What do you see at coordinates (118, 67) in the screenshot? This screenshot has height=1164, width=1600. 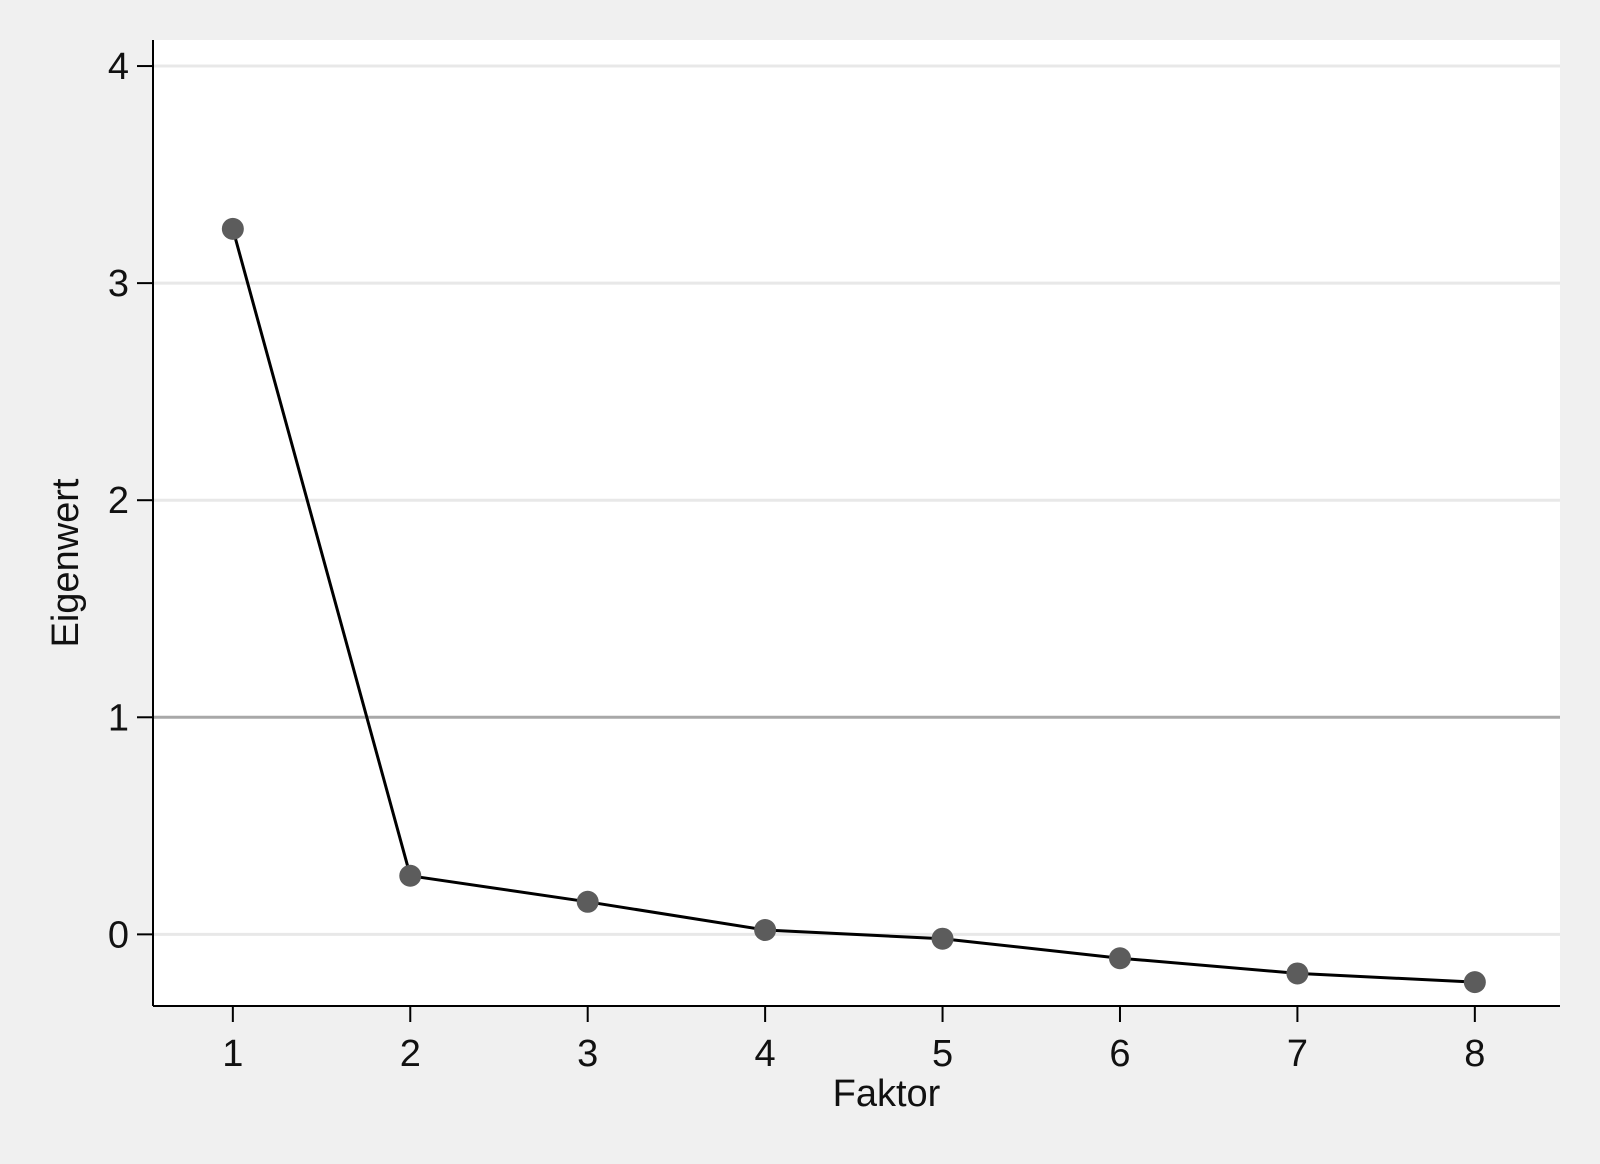 I see `y-tick-label: 4` at bounding box center [118, 67].